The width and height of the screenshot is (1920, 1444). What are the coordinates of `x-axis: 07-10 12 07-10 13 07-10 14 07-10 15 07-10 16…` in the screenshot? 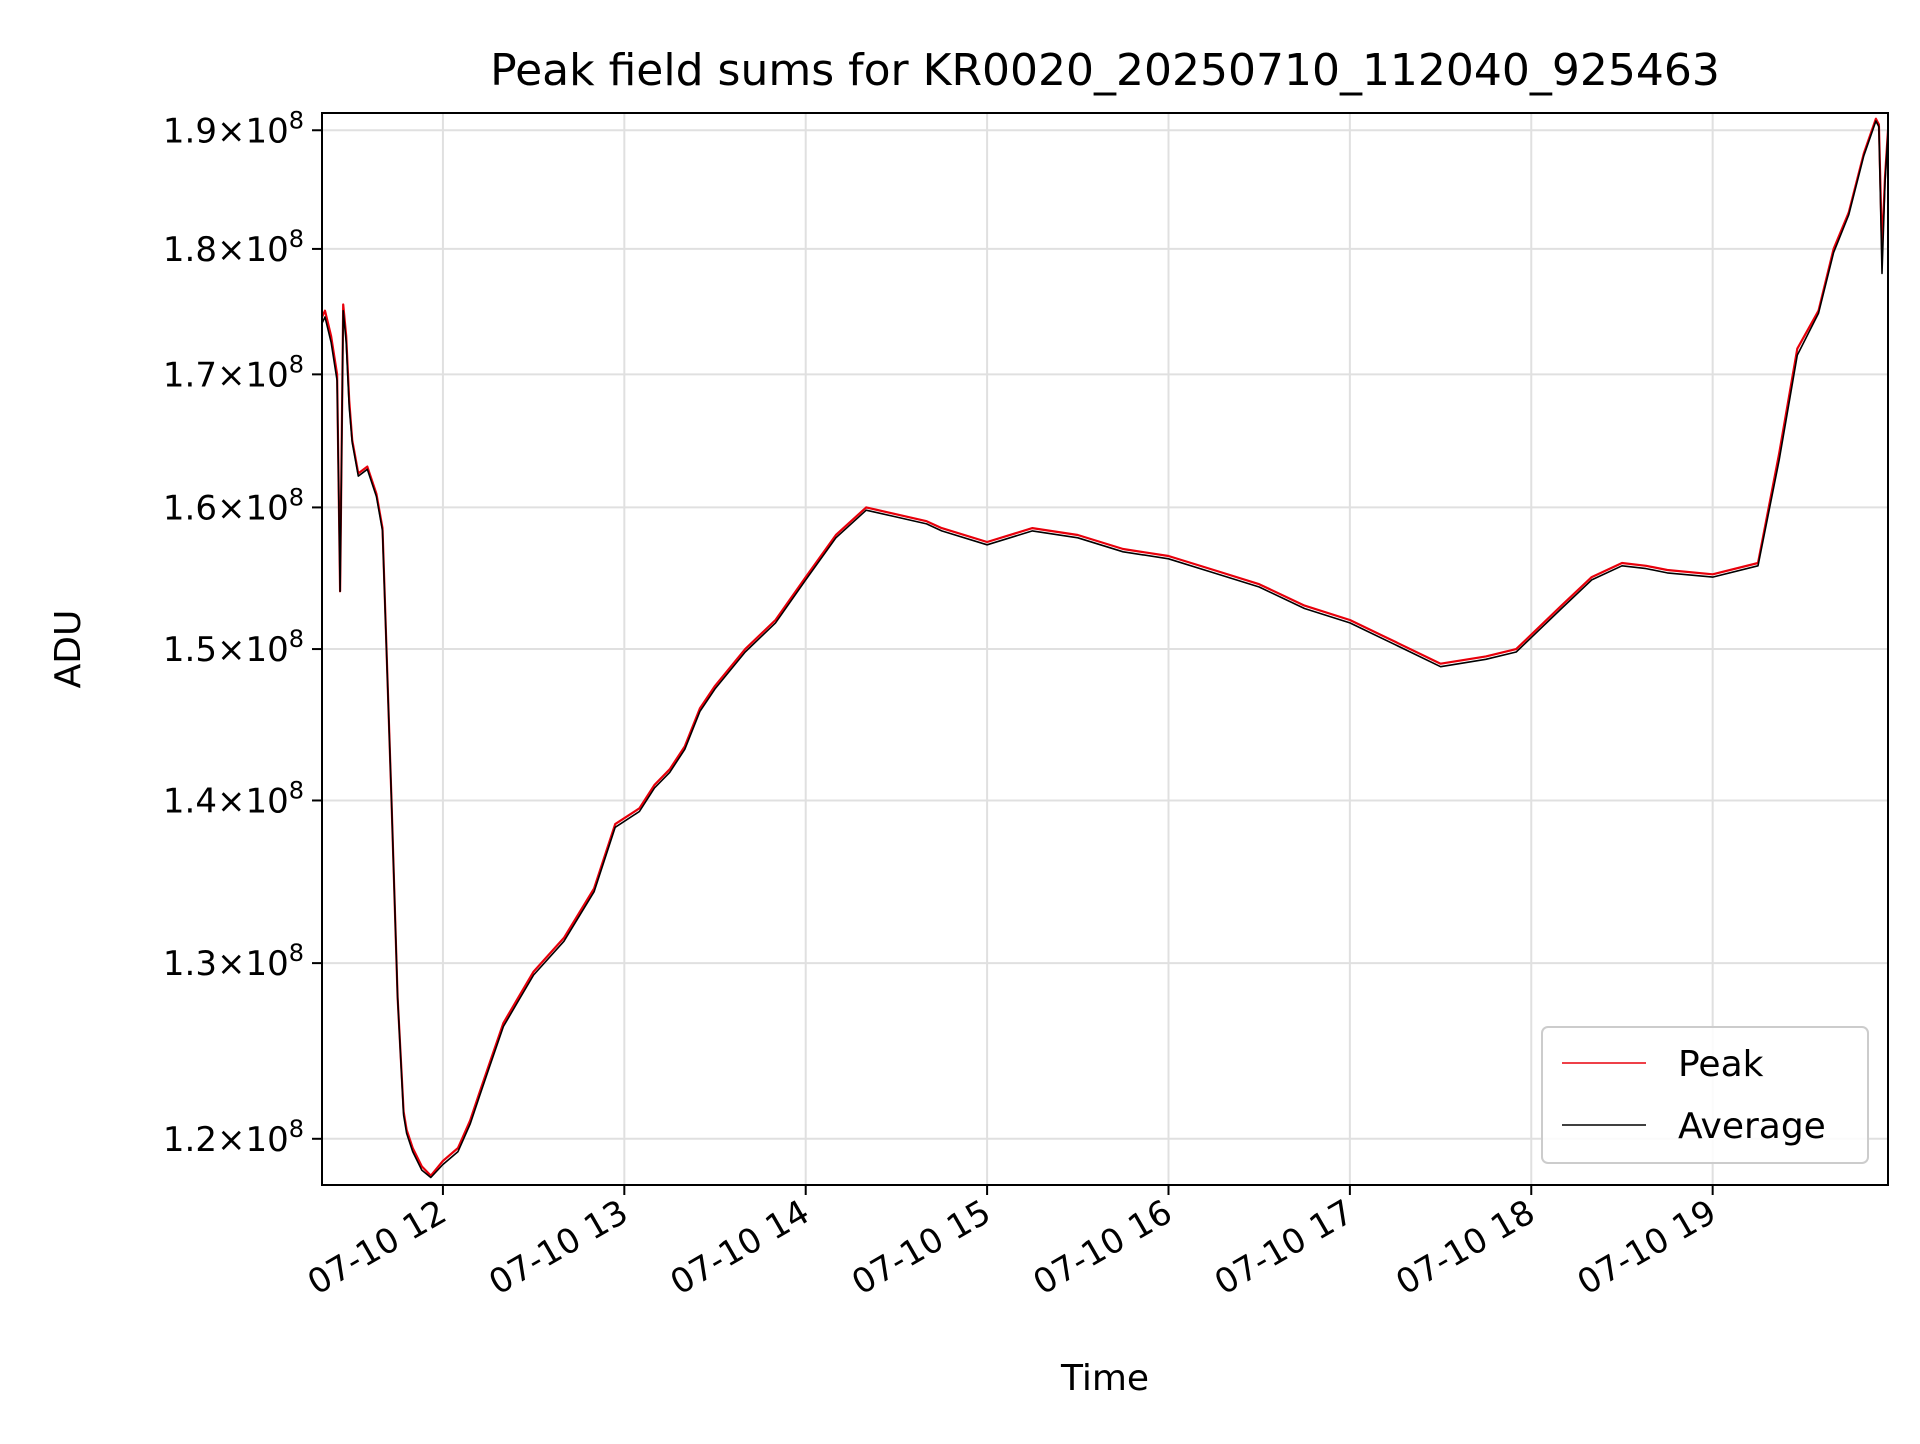 It's located at (1012, 1244).